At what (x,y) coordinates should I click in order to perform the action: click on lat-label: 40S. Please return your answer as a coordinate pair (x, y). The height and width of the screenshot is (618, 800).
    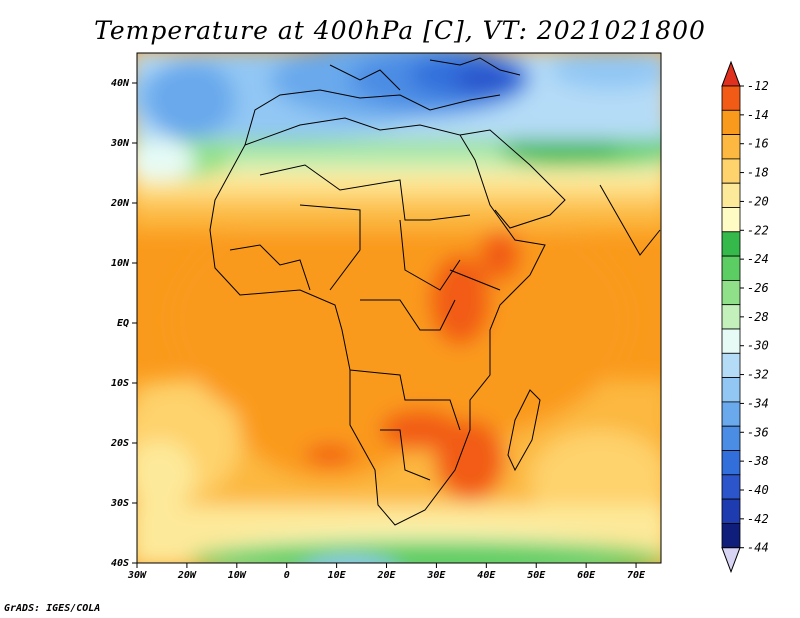
    Looking at the image, I should click on (120, 563).